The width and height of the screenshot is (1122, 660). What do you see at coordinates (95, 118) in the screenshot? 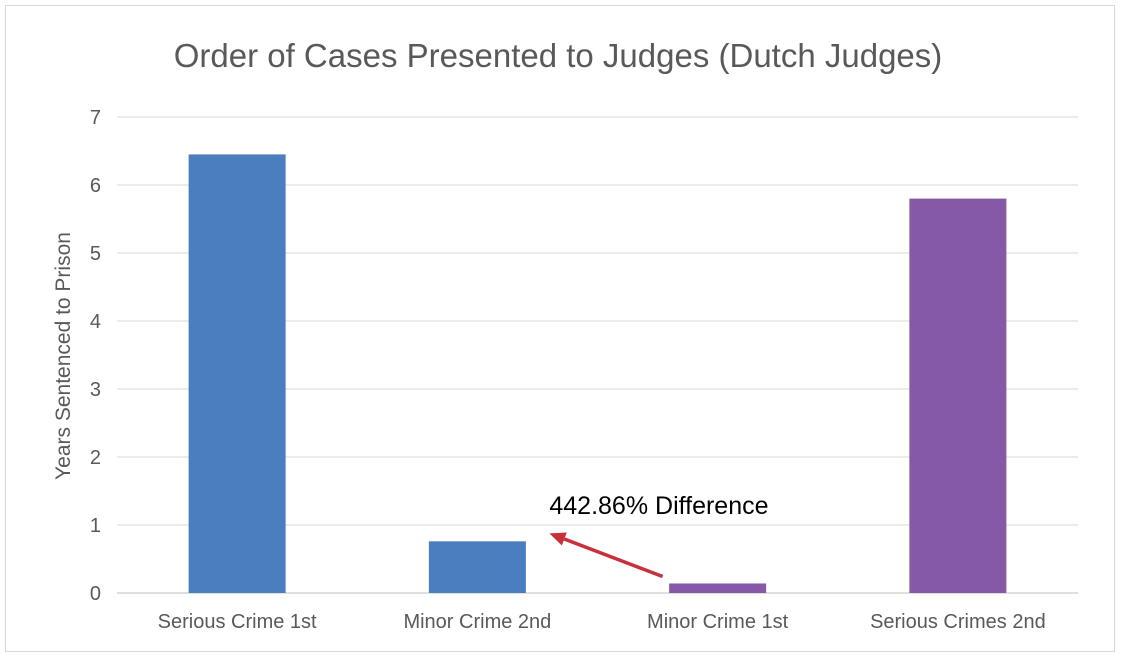
I see `y-tick-label: 7` at bounding box center [95, 118].